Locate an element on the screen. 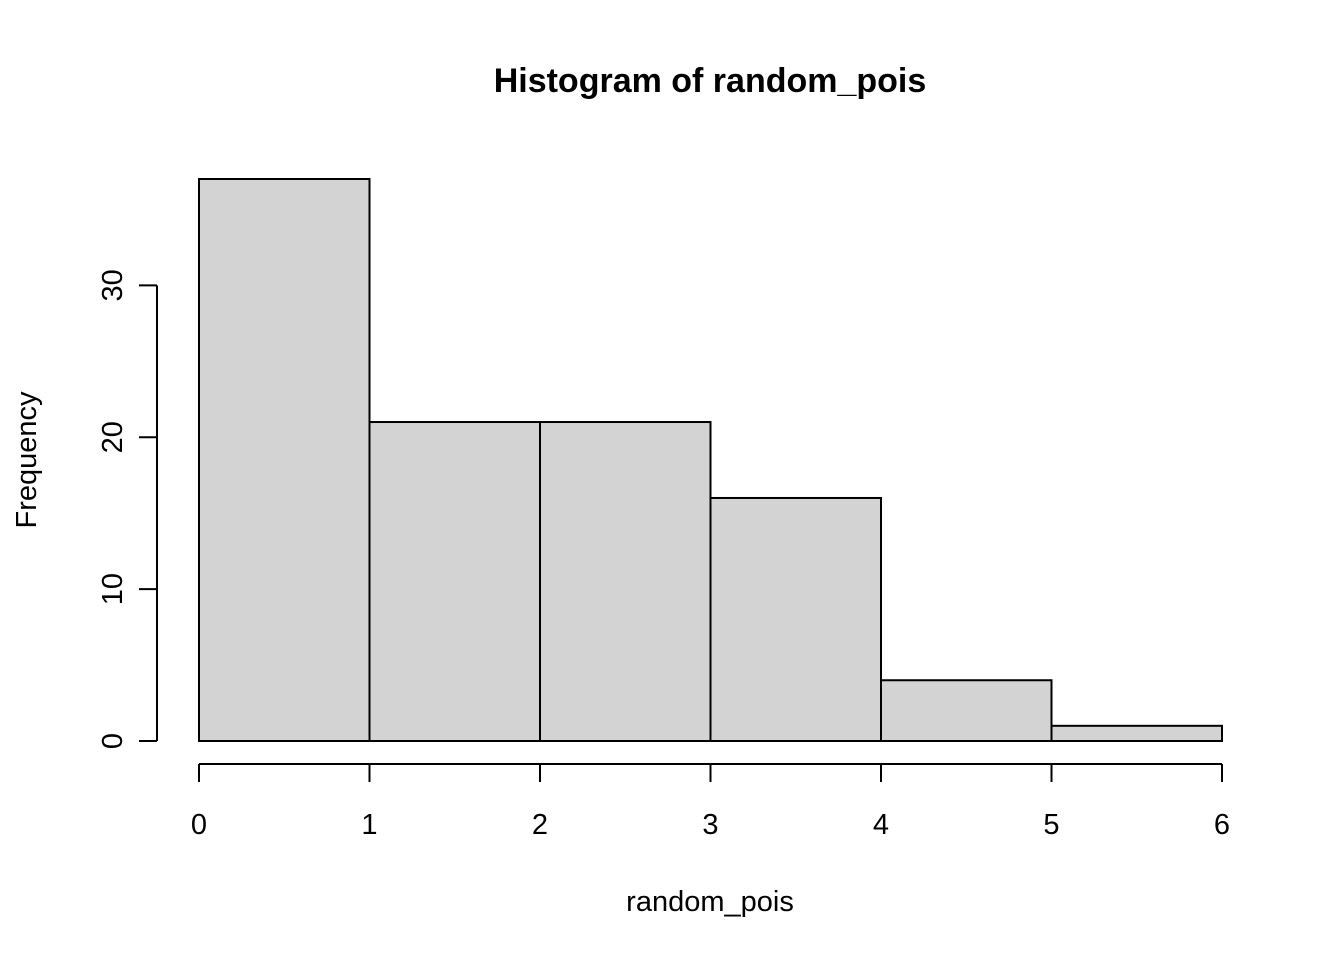  x-tick-label-3: 3 is located at coordinates (710, 825).